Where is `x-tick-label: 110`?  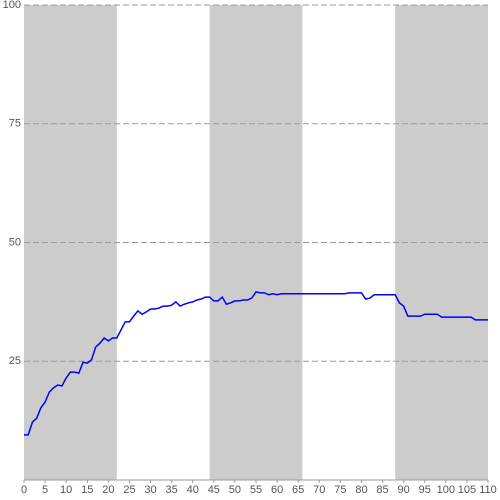
x-tick-label: 110 is located at coordinates (488, 490).